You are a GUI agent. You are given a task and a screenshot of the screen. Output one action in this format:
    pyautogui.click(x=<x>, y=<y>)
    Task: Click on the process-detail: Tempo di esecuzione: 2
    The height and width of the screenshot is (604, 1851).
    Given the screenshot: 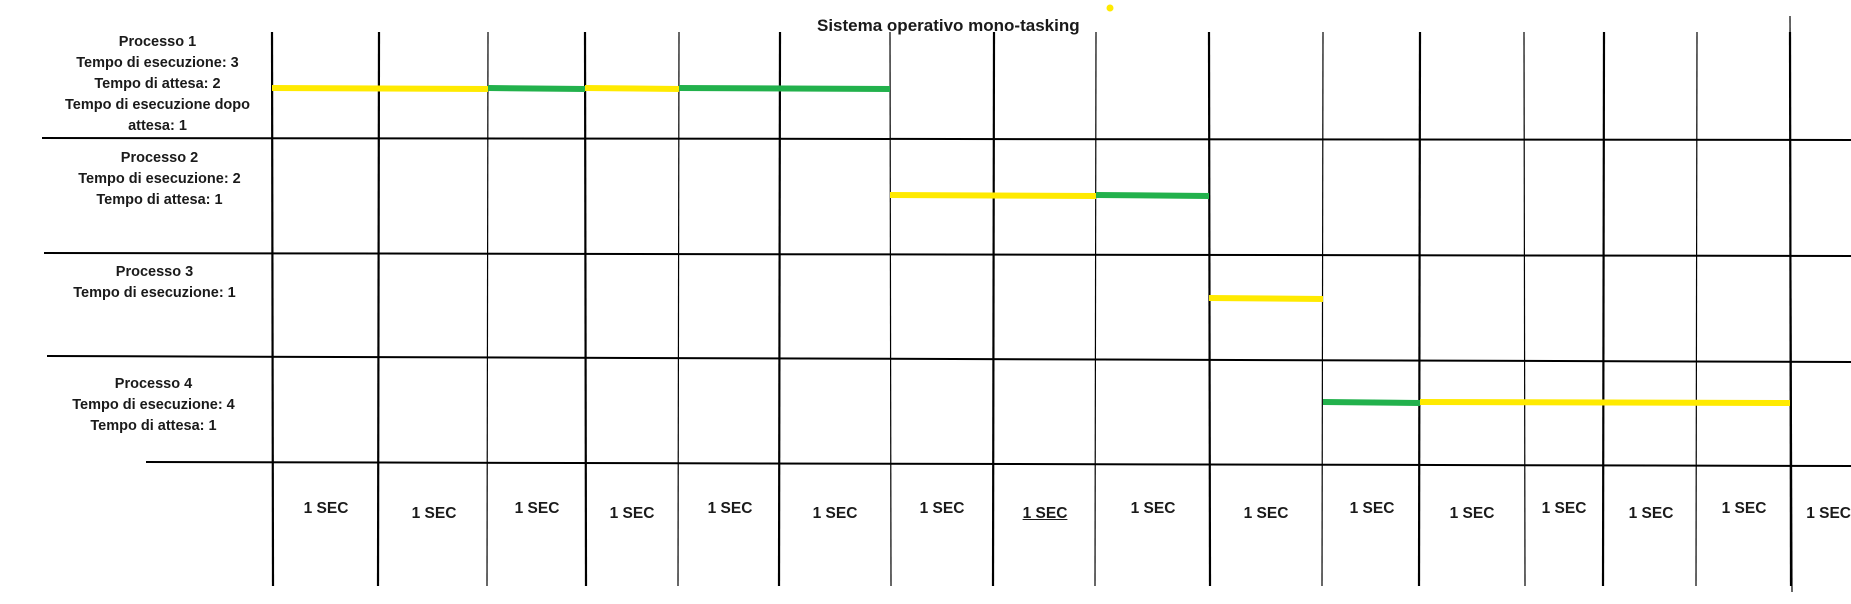 What is the action you would take?
    pyautogui.click(x=159, y=179)
    